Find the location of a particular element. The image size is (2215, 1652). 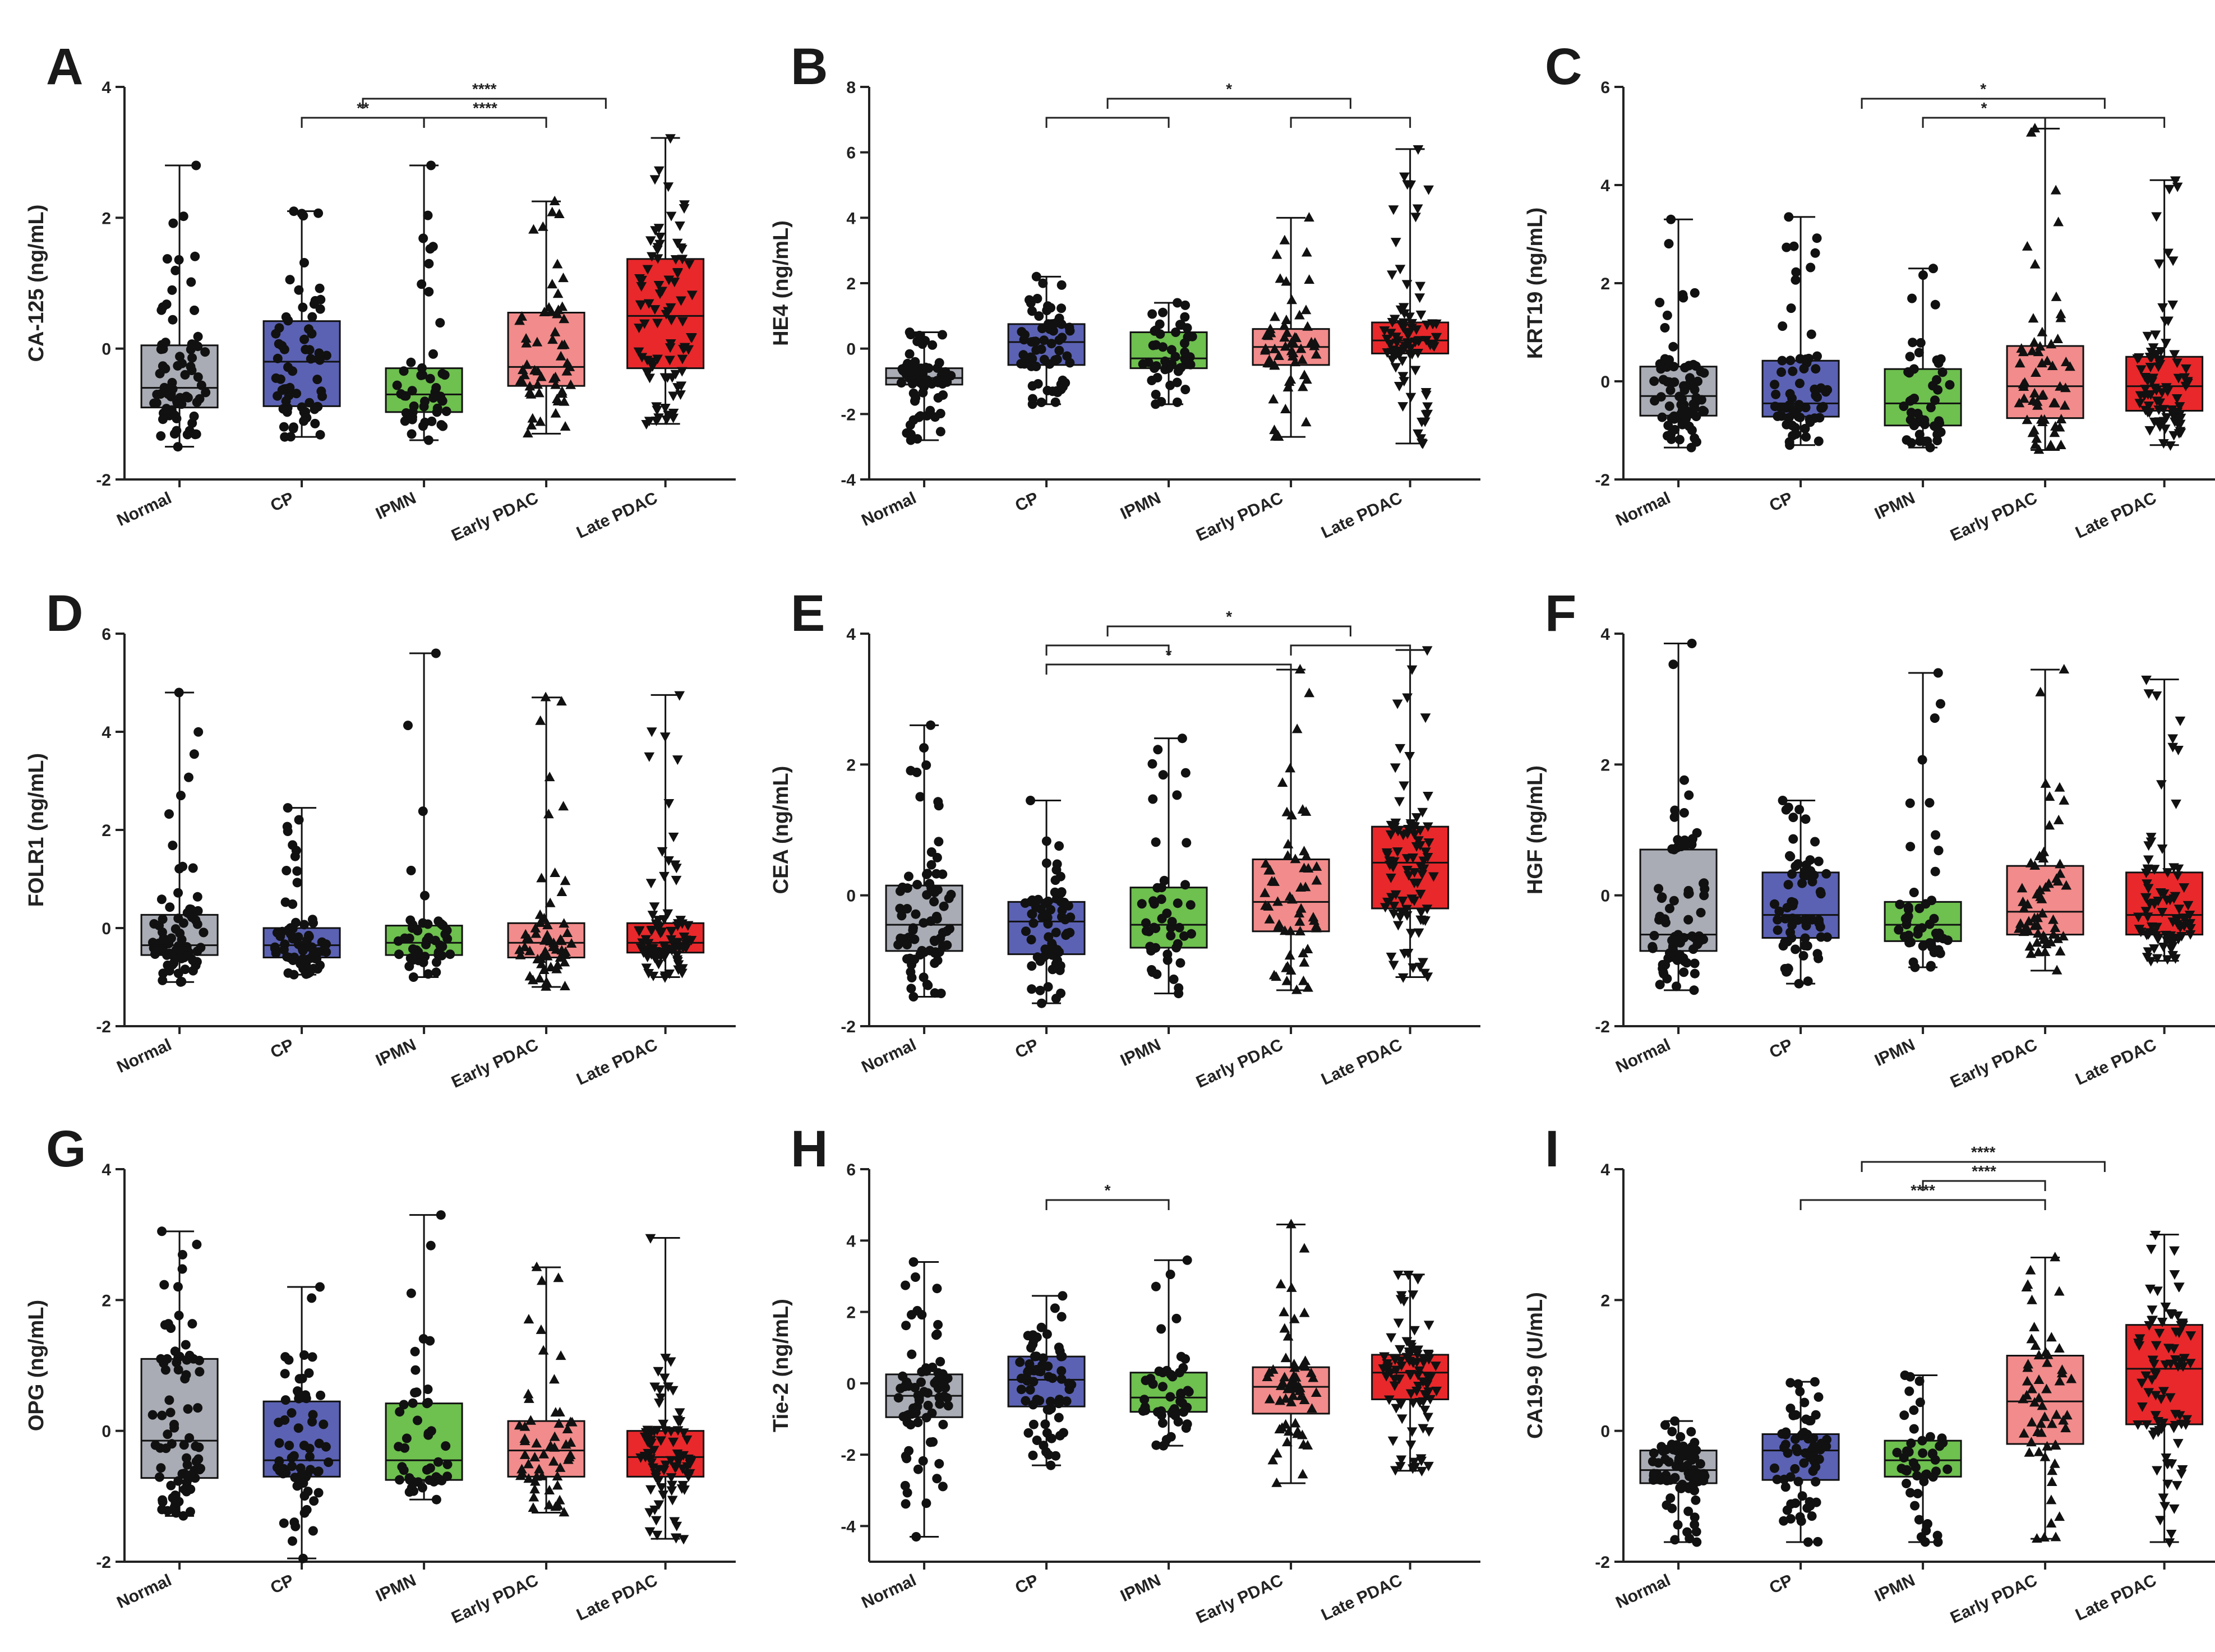

y-tick-label: 4 is located at coordinates (851, 1241).